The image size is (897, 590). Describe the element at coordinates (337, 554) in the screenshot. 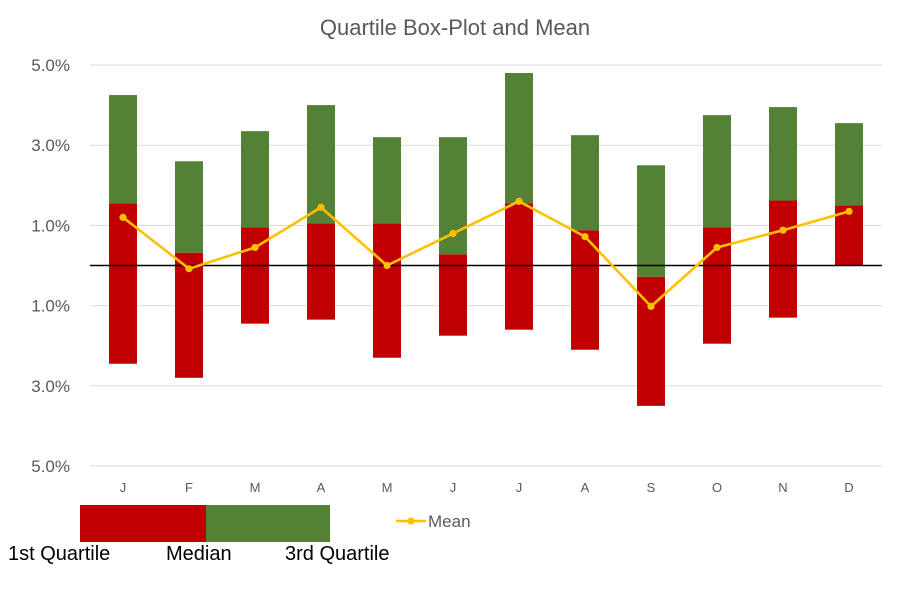

I see `label-3rd-quartile: 3rd Quartile` at that location.